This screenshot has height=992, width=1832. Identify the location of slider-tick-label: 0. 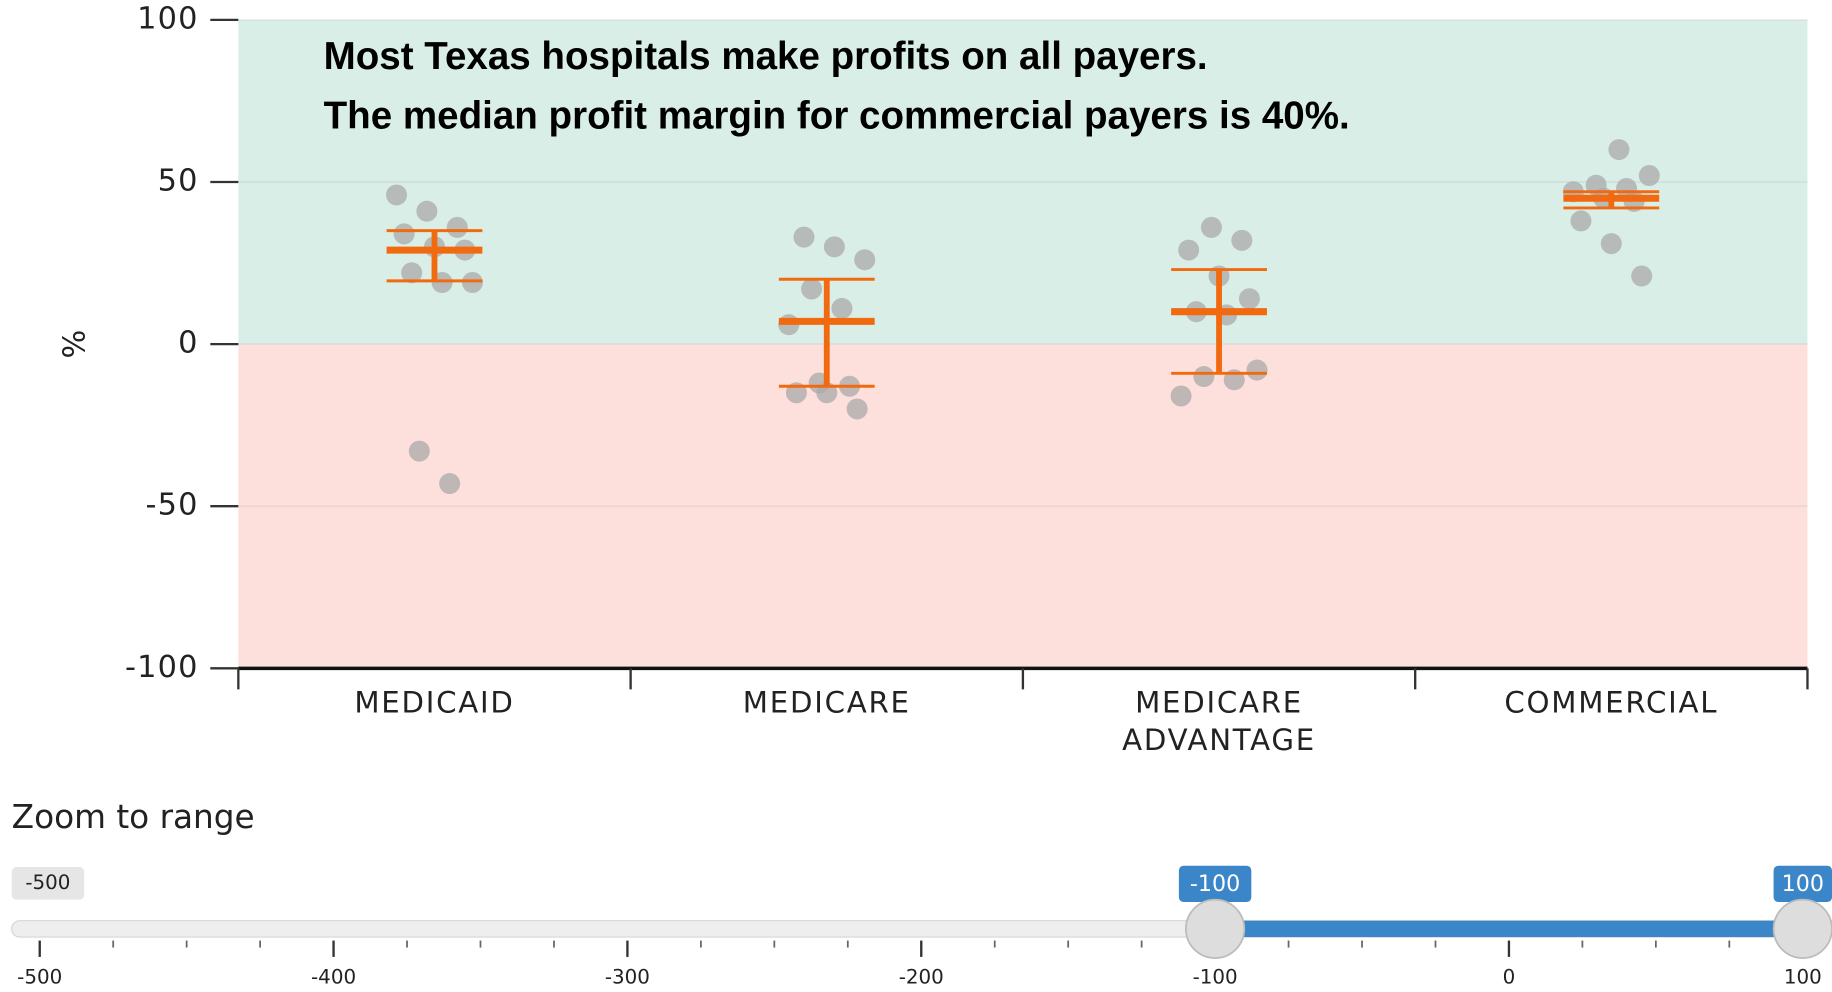
(1509, 976).